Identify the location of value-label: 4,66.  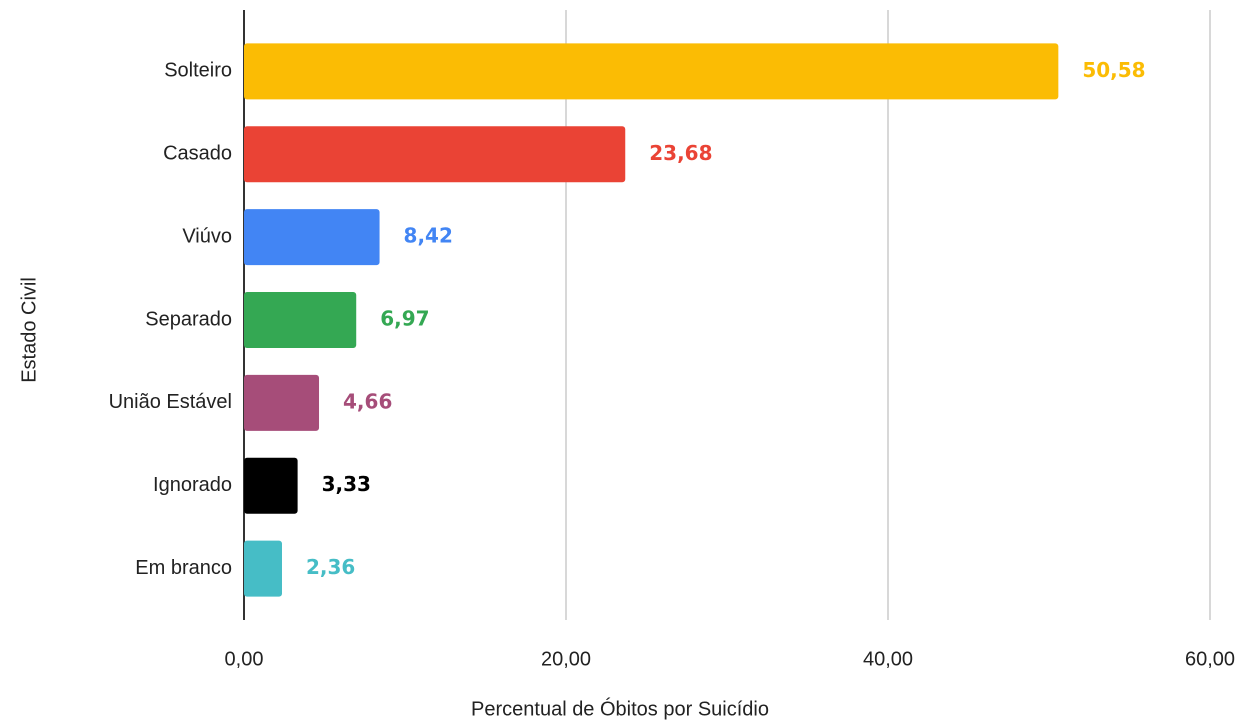
(367, 401).